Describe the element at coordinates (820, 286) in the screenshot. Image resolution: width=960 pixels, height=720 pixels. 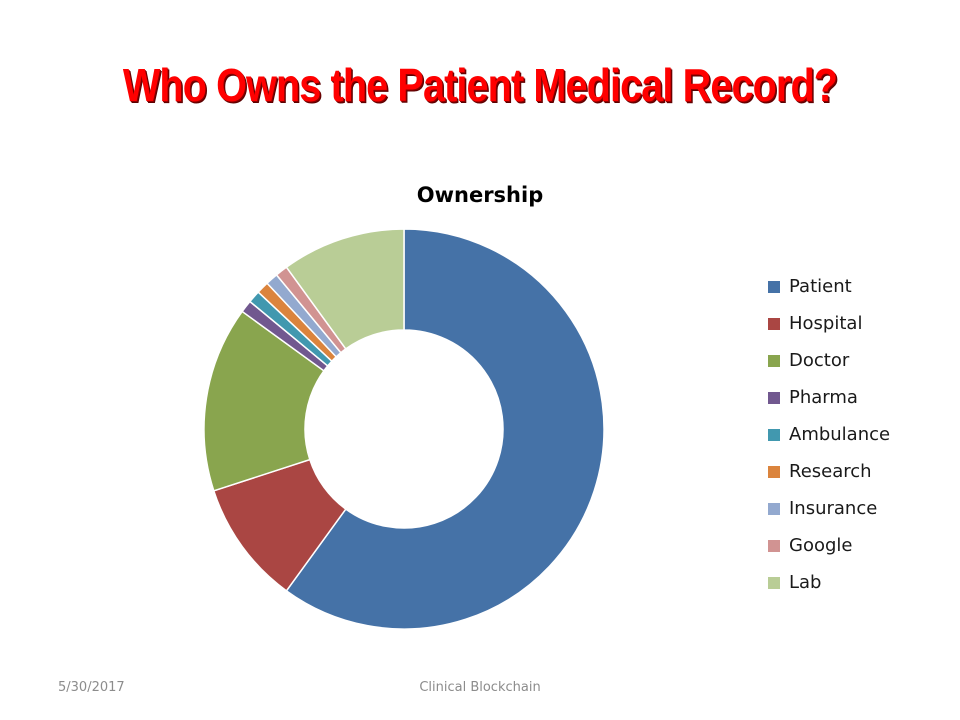
I see `legend-label: Patient` at that location.